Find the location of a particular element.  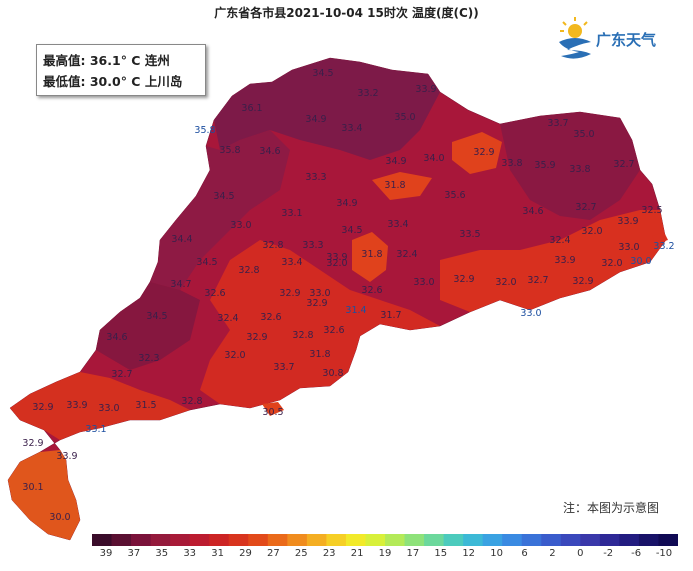

island-nanao is located at coordinates (660, 238).